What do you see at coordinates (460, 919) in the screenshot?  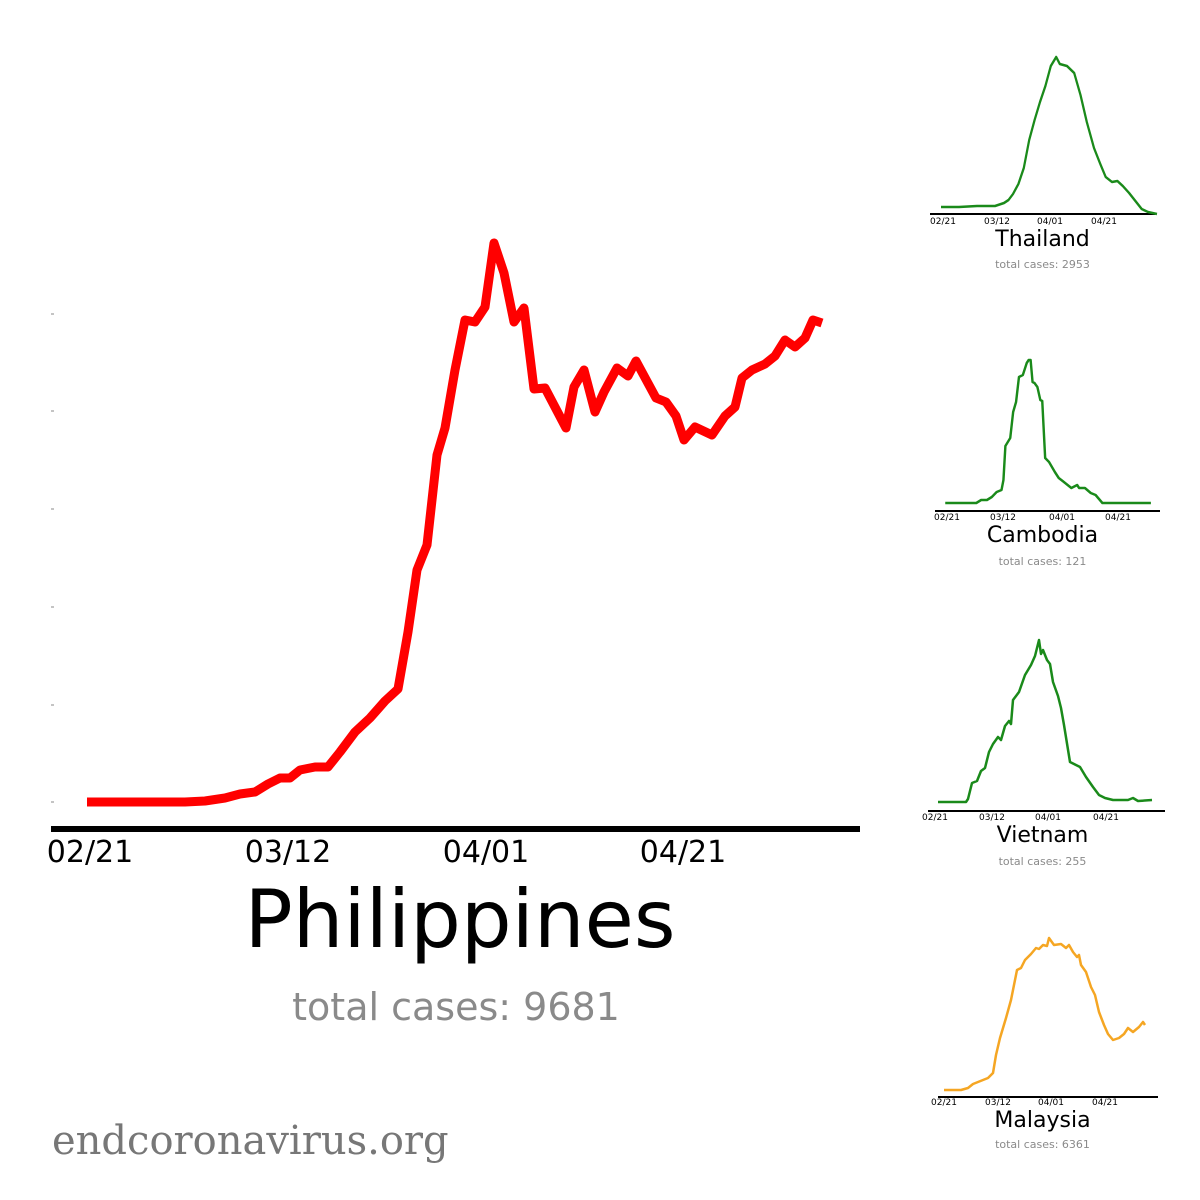 I see `chart-title: Philippines` at bounding box center [460, 919].